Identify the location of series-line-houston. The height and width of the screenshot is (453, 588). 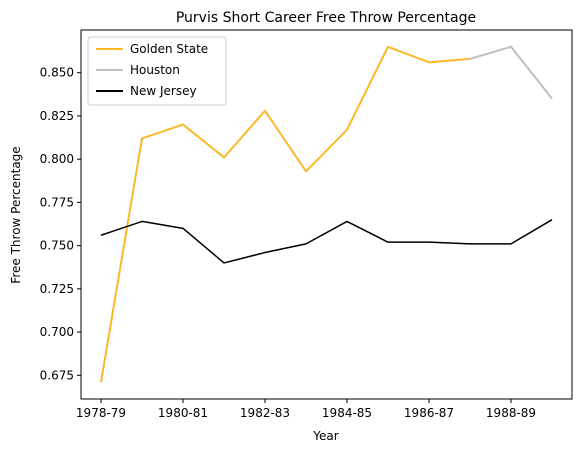
(511, 72).